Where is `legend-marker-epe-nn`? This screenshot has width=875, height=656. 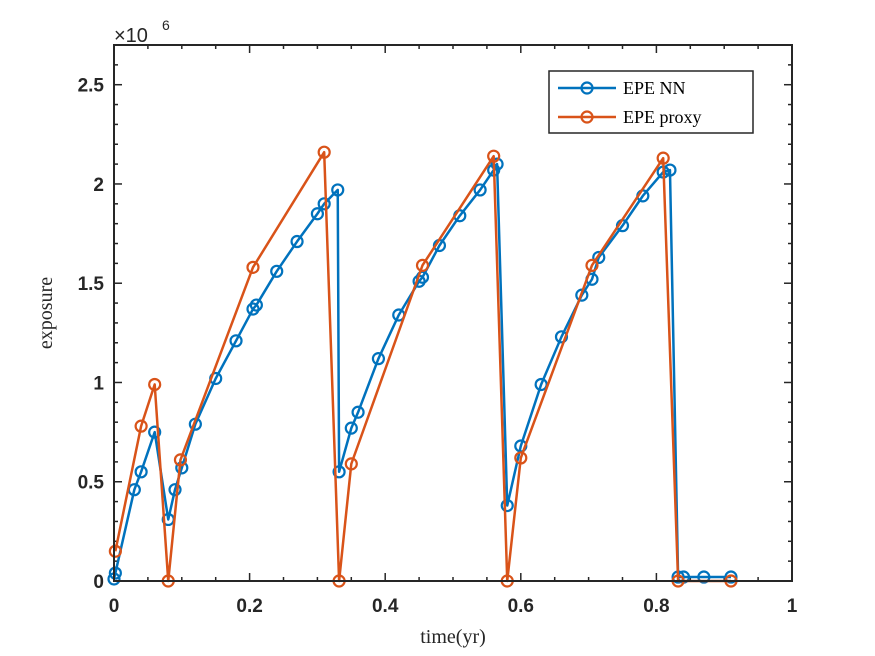
legend-marker-epe-nn is located at coordinates (587, 88).